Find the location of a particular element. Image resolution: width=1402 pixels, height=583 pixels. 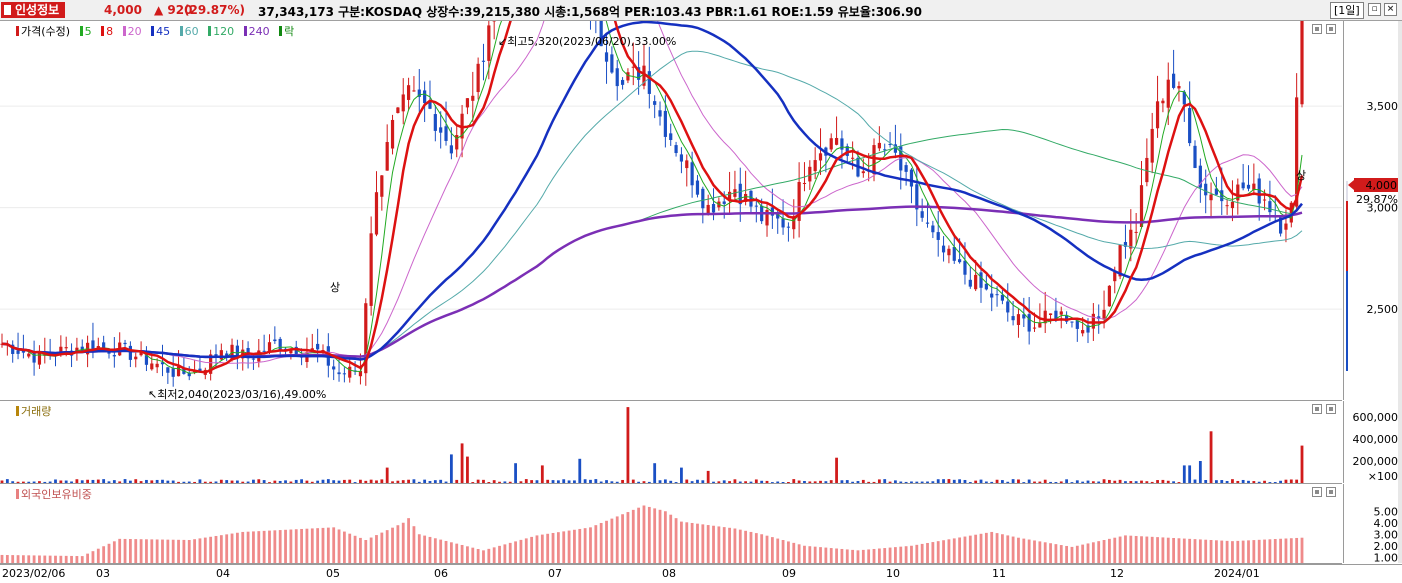

volume-bars is located at coordinates (671, 442).